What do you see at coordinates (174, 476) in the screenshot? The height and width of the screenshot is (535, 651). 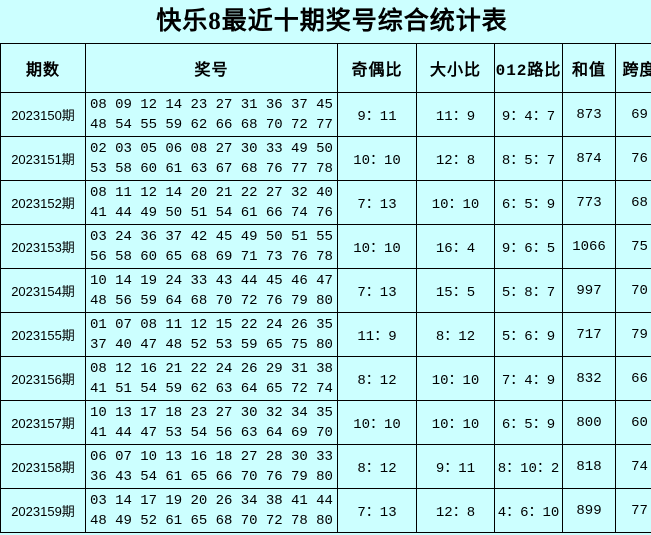 I see `ball-number: 61` at bounding box center [174, 476].